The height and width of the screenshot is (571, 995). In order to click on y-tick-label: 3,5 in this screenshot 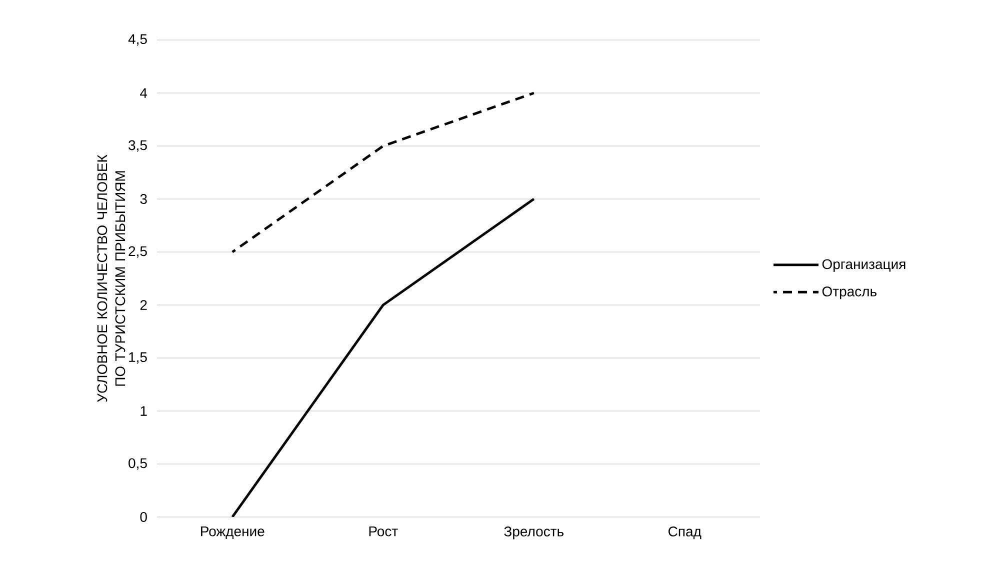, I will do `click(137, 146)`.